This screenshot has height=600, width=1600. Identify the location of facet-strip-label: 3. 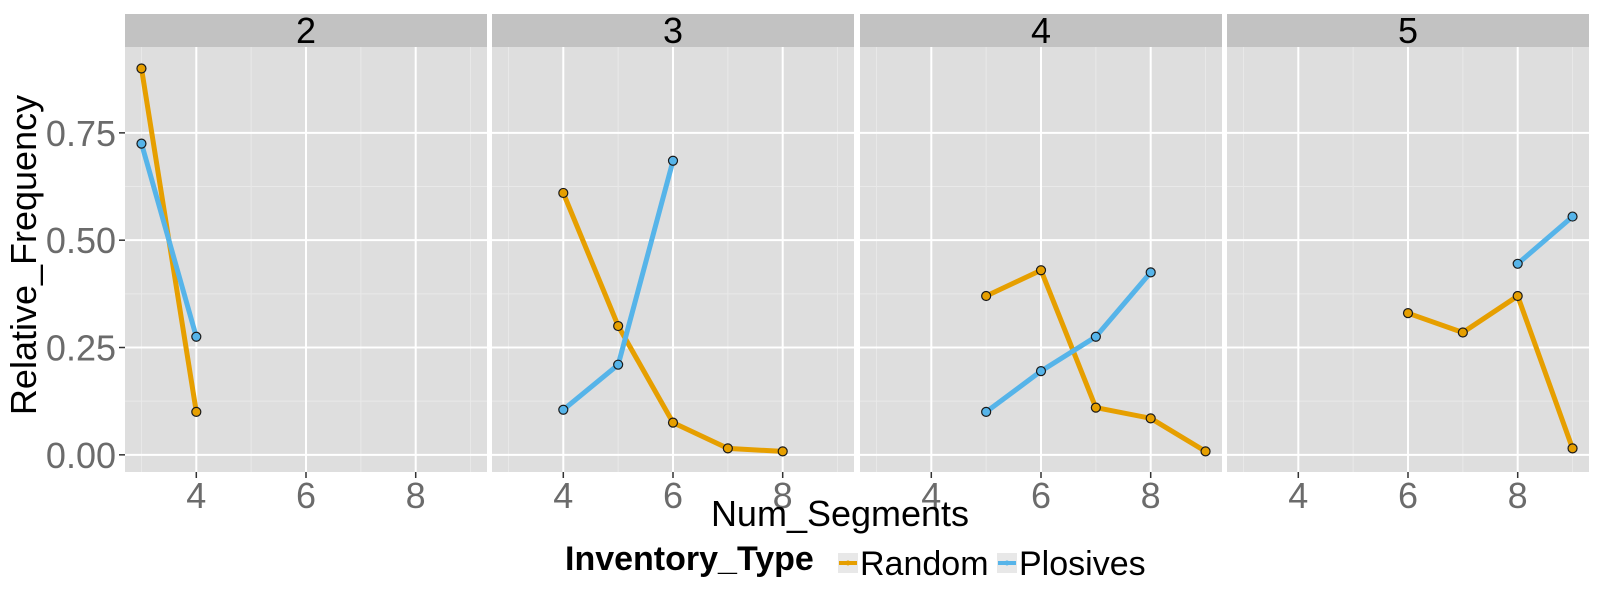
(673, 30).